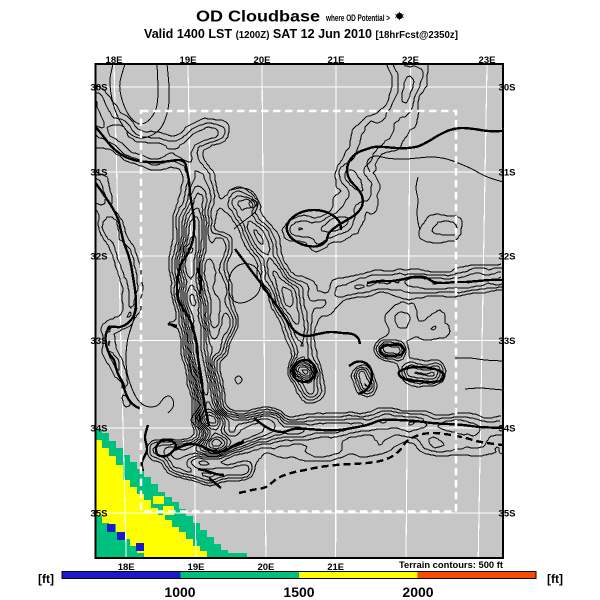 Image resolution: width=600 pixels, height=600 pixels. I want to click on svg-text: Terrain contours: 500 ft, so click(451, 565).